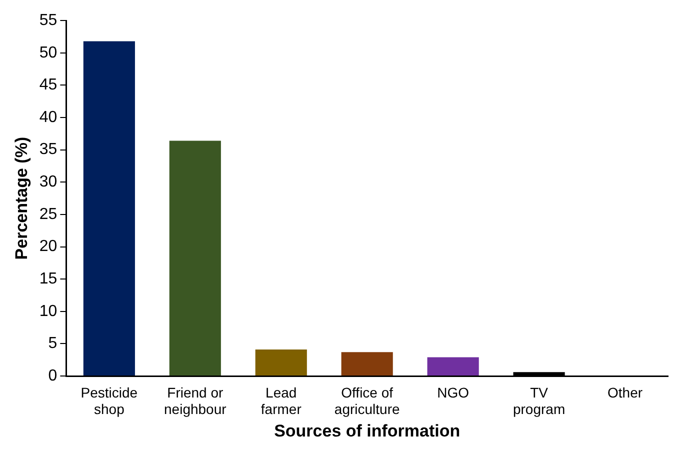 The image size is (686, 454). Describe the element at coordinates (48, 311) in the screenshot. I see `y-tick-label: 10` at that location.